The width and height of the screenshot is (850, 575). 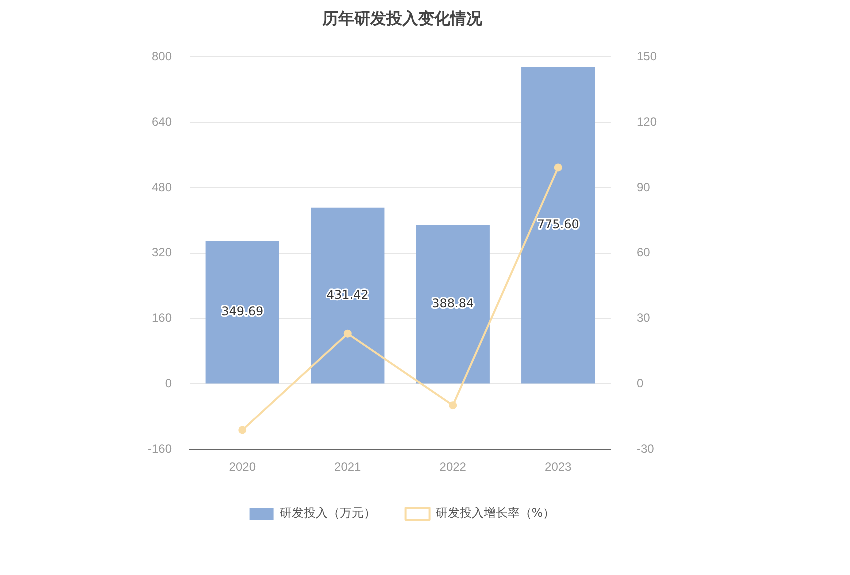 I want to click on legend-label: 研发投入（万元）, so click(x=328, y=513).